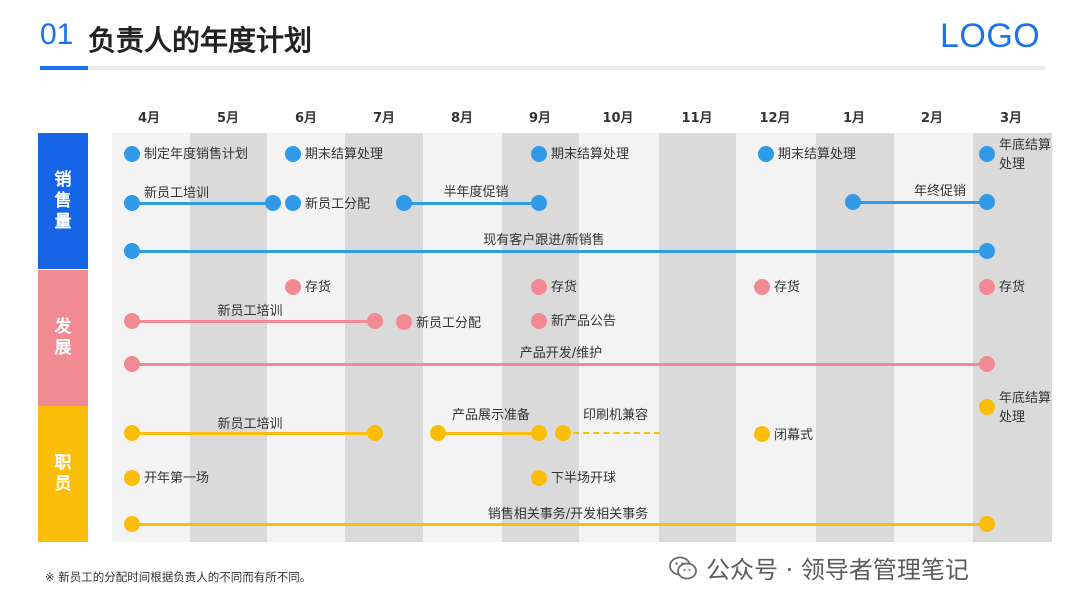 This screenshot has height=608, width=1080. What do you see at coordinates (940, 191) in the screenshot?
I see `event-label: 年终促销` at bounding box center [940, 191].